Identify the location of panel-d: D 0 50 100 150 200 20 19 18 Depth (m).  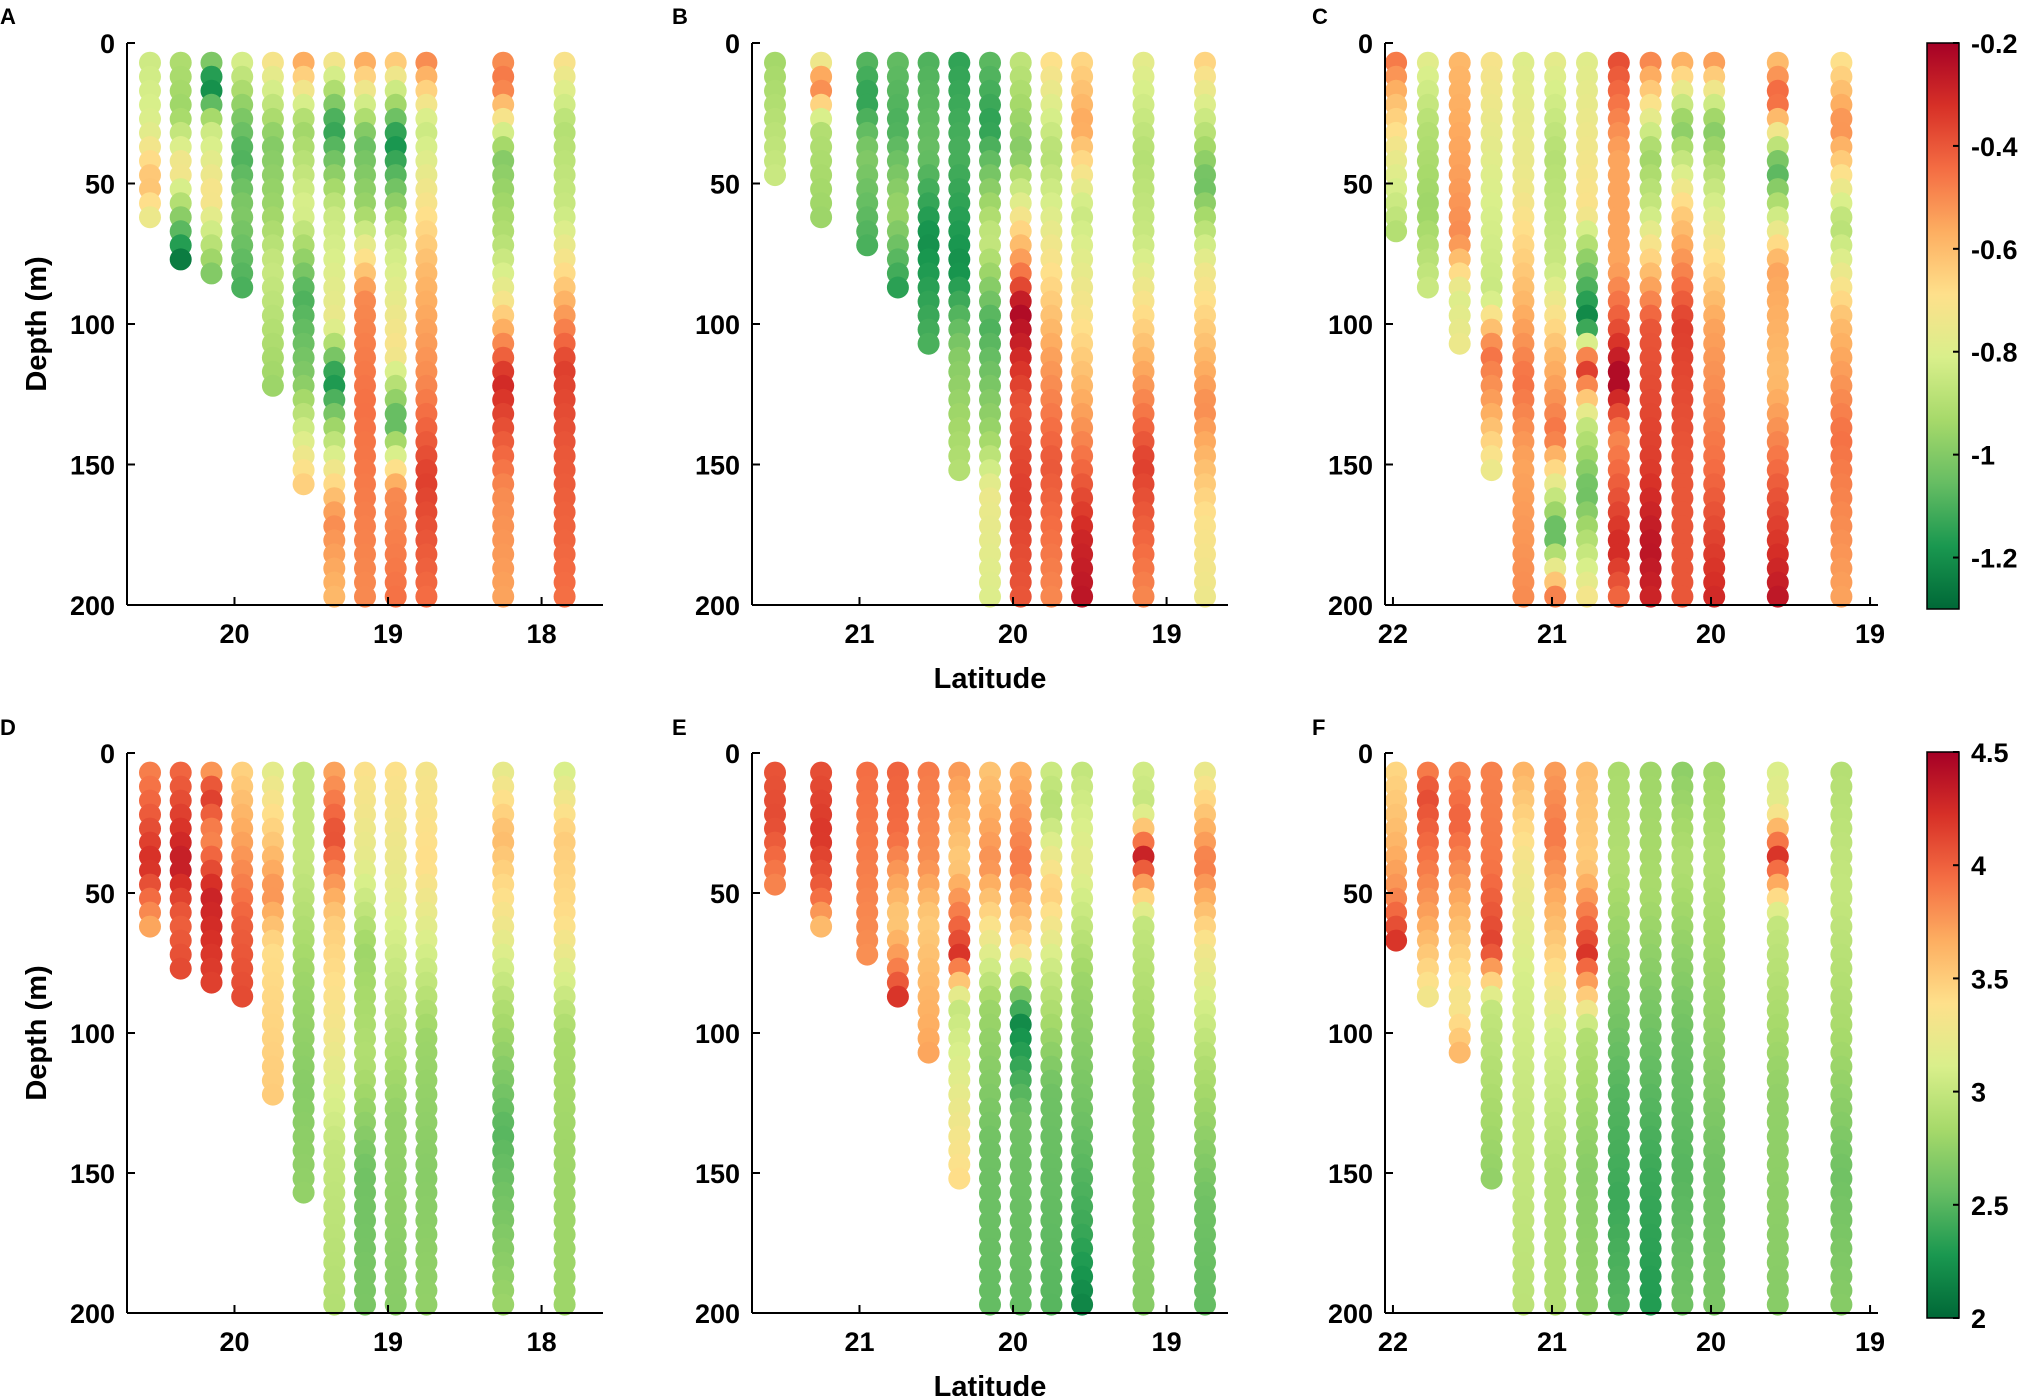
(301, 1036).